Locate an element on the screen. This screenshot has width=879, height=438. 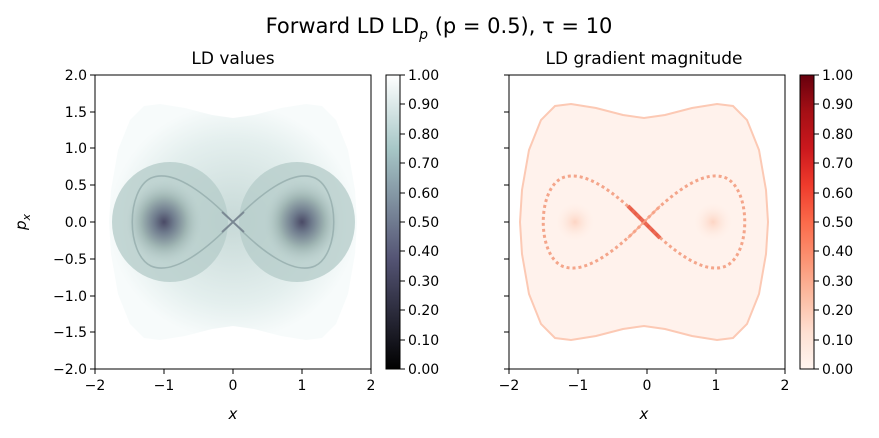
left-cbar-tick: 0.80 is located at coordinates (419, 135).